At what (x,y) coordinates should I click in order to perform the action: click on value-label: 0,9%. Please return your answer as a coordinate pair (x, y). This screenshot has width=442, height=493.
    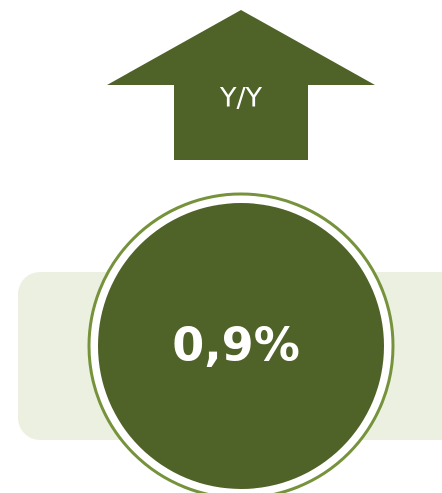
    Looking at the image, I should click on (236, 345).